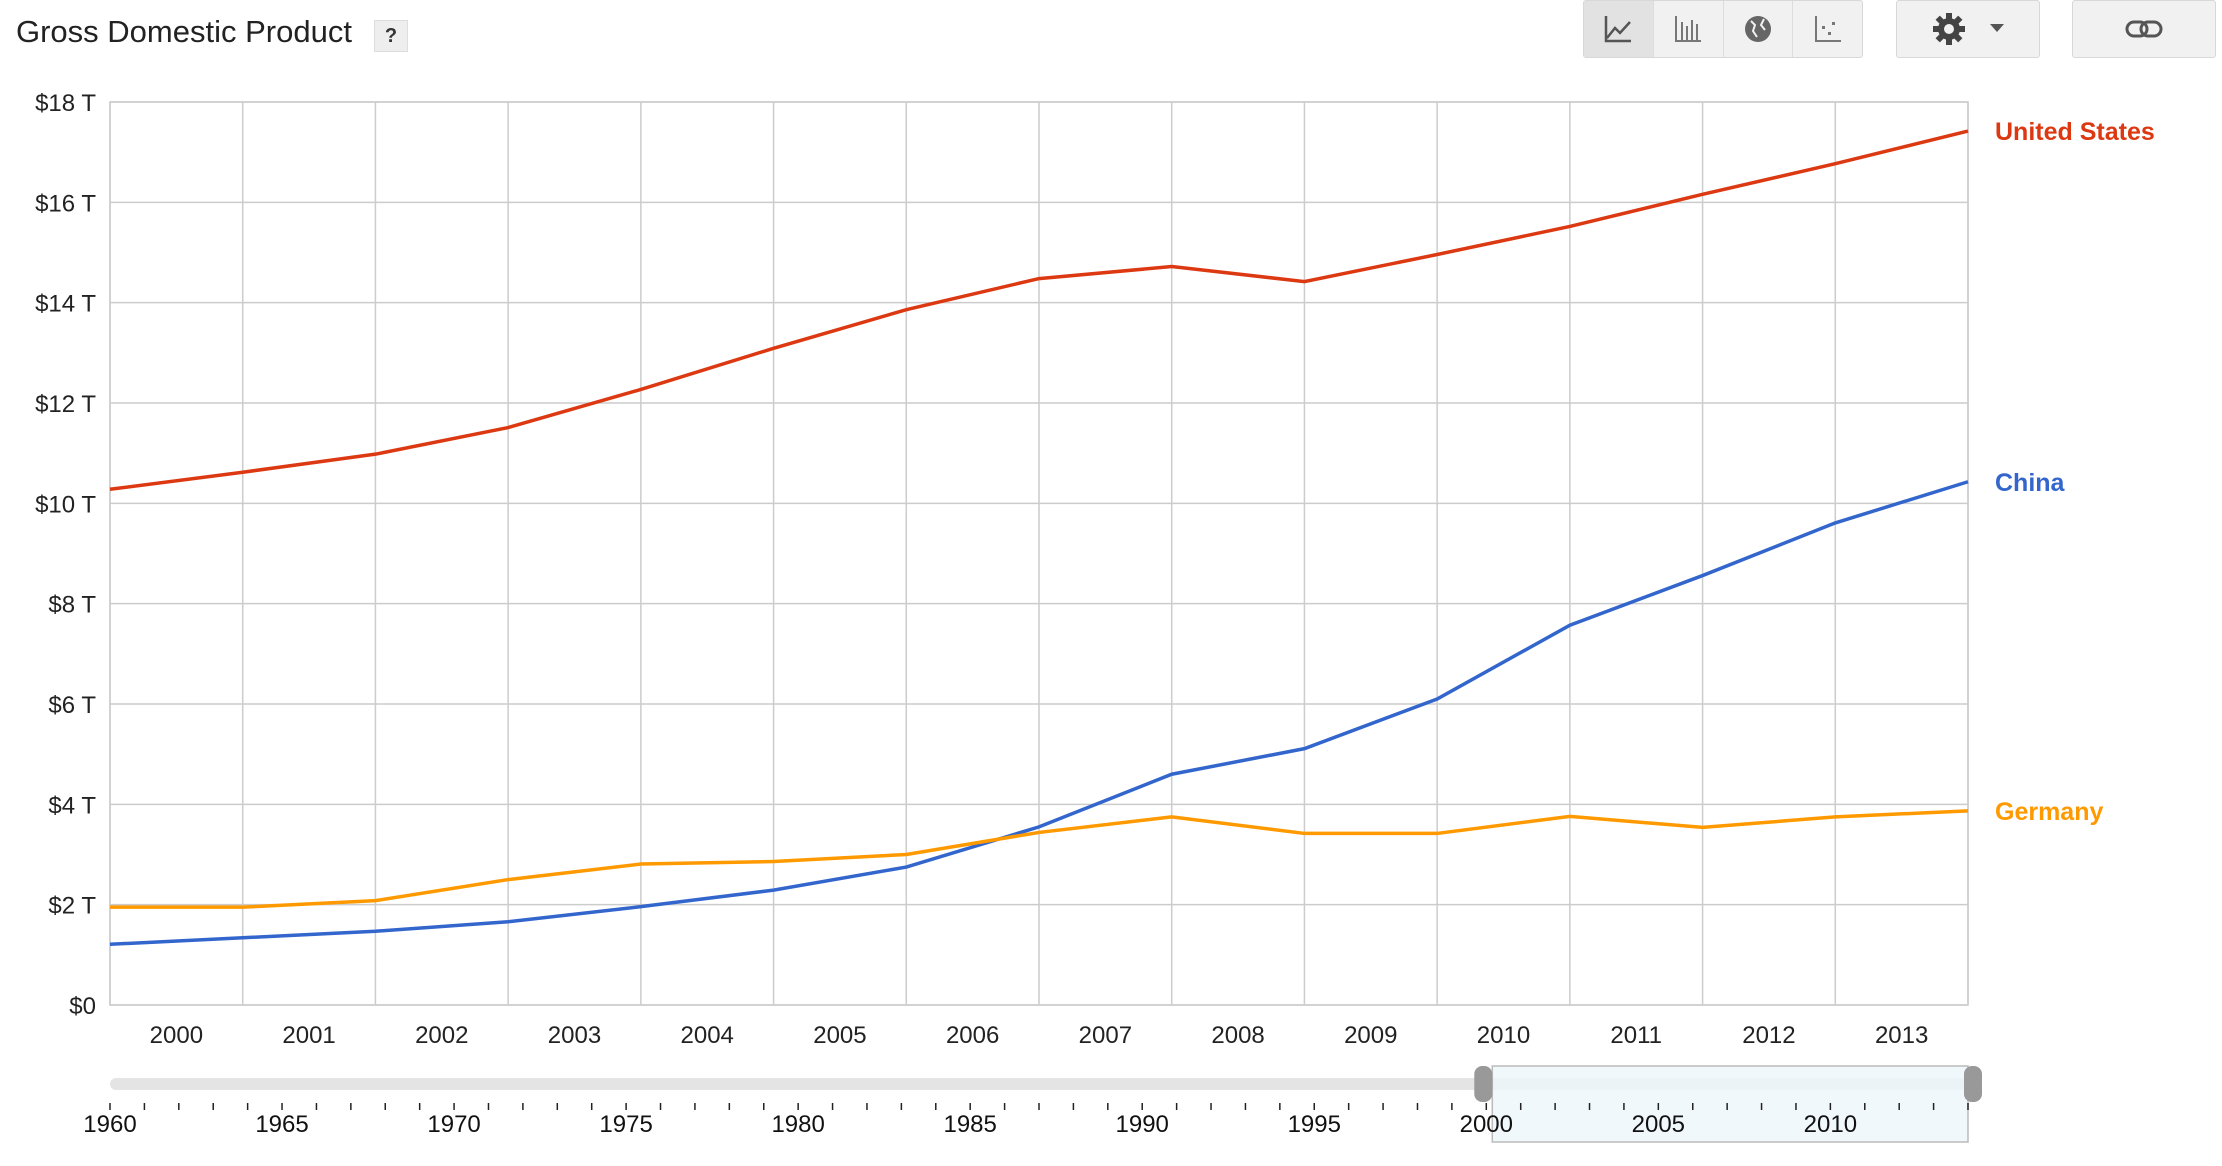 The width and height of the screenshot is (2222, 1166). Describe the element at coordinates (1105, 1035) in the screenshot. I see `x-tick-label: 2007` at that location.